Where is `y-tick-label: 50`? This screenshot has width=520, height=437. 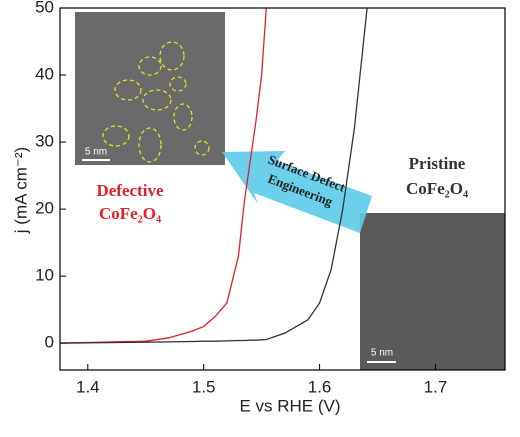
y-tick-label: 50 is located at coordinates (44, 8).